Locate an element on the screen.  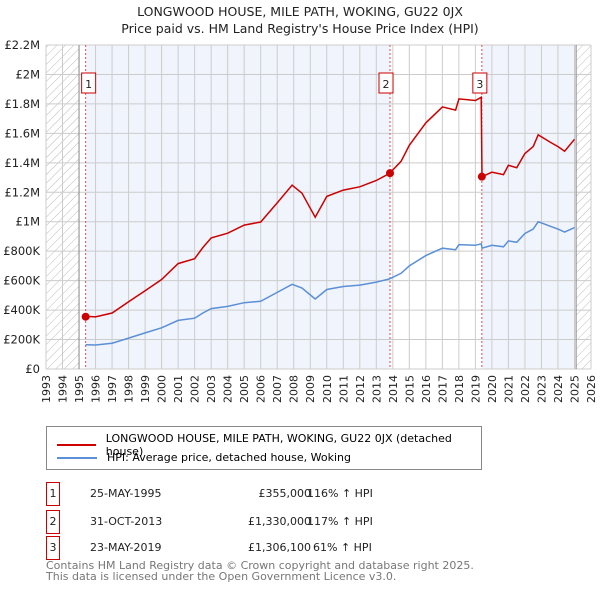
x-tick-label: 1994 is located at coordinates (63, 389).